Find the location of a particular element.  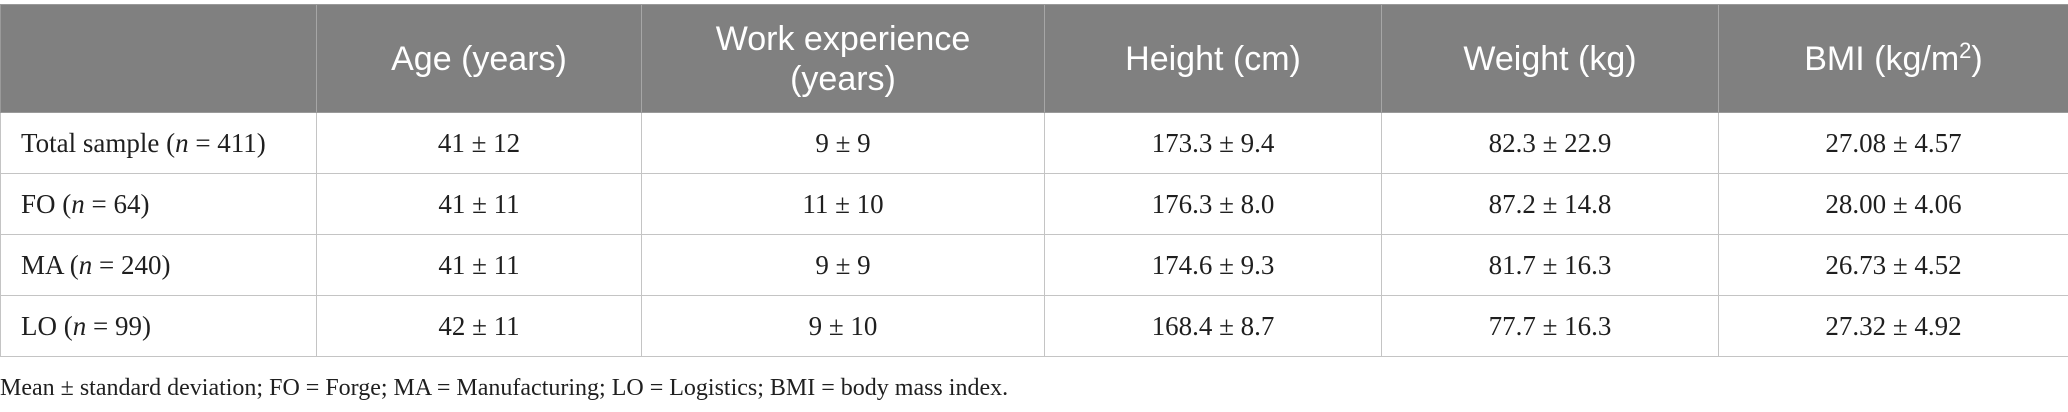

header-weight: Weight (kg) is located at coordinates (1550, 58).